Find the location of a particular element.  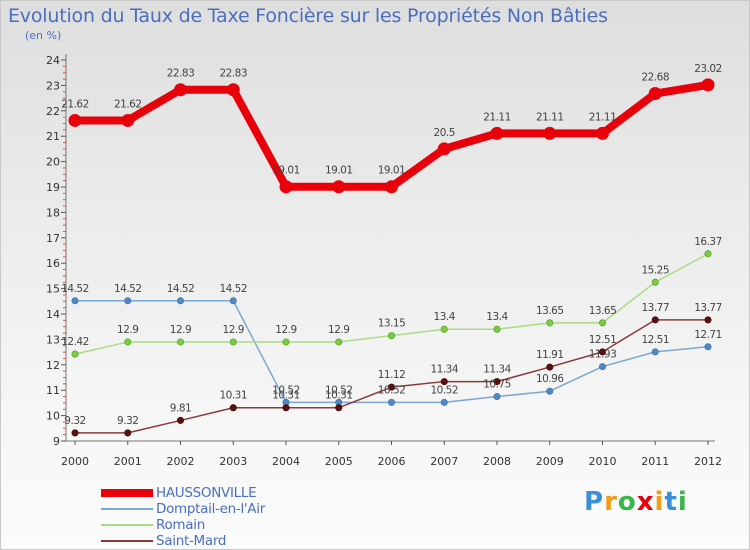

y-tick-label: 14 is located at coordinates (53, 314).